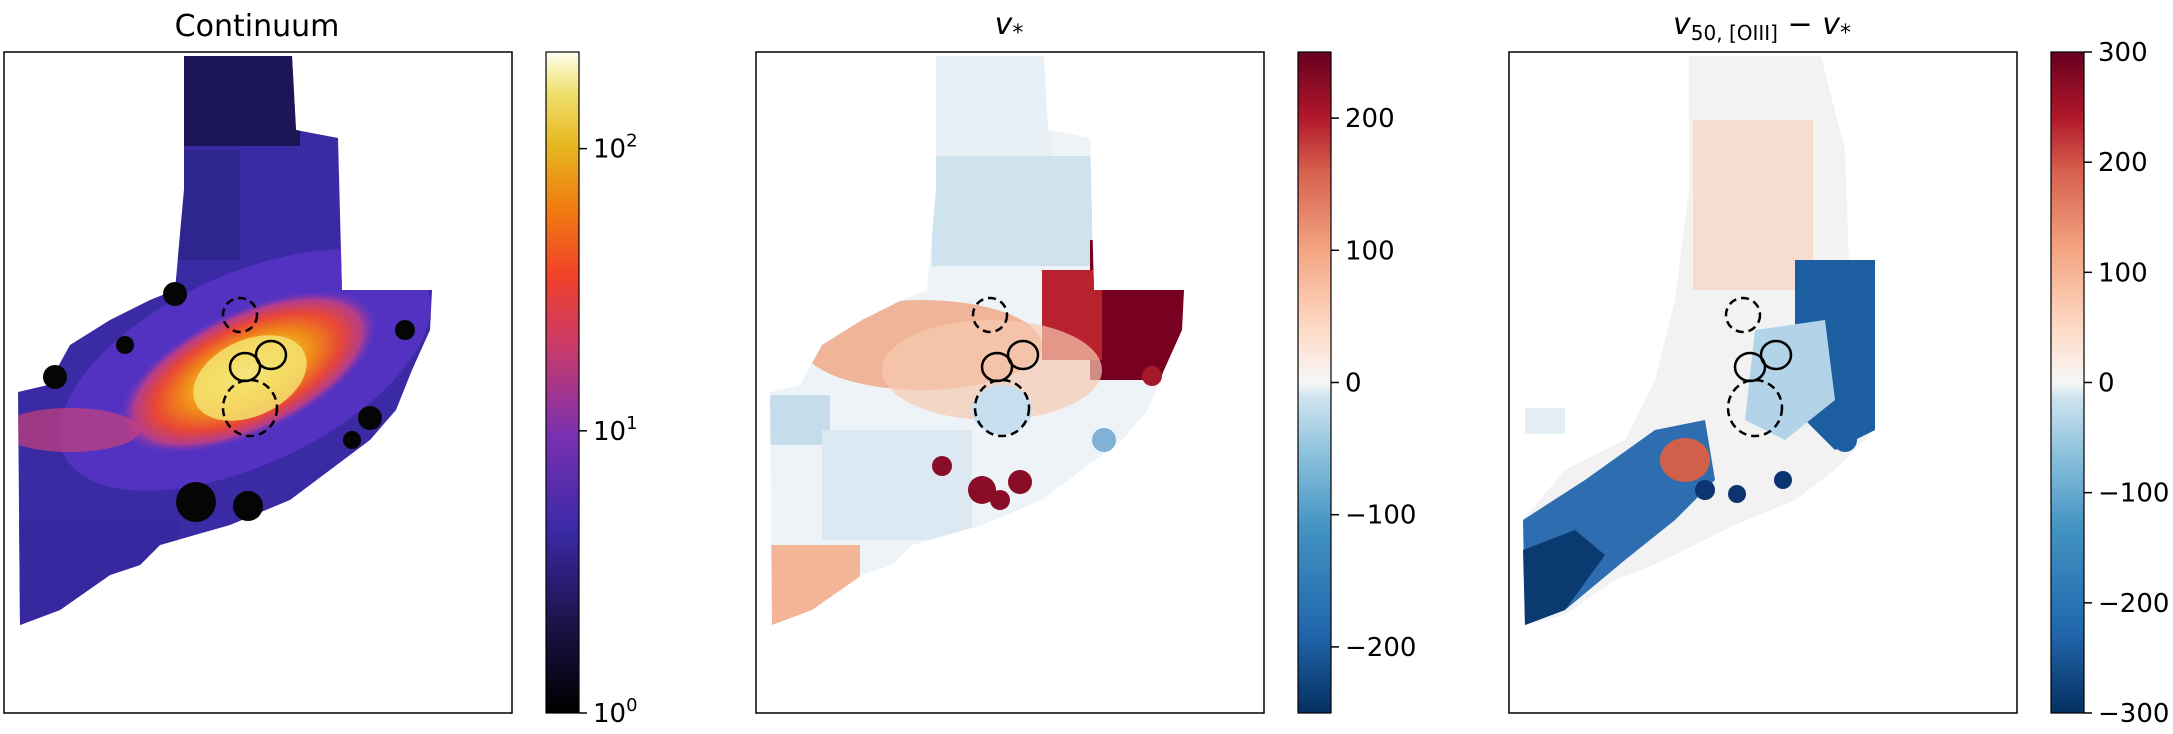 The height and width of the screenshot is (734, 2173). I want to click on colorbar-tick-label: −300, so click(2133, 714).